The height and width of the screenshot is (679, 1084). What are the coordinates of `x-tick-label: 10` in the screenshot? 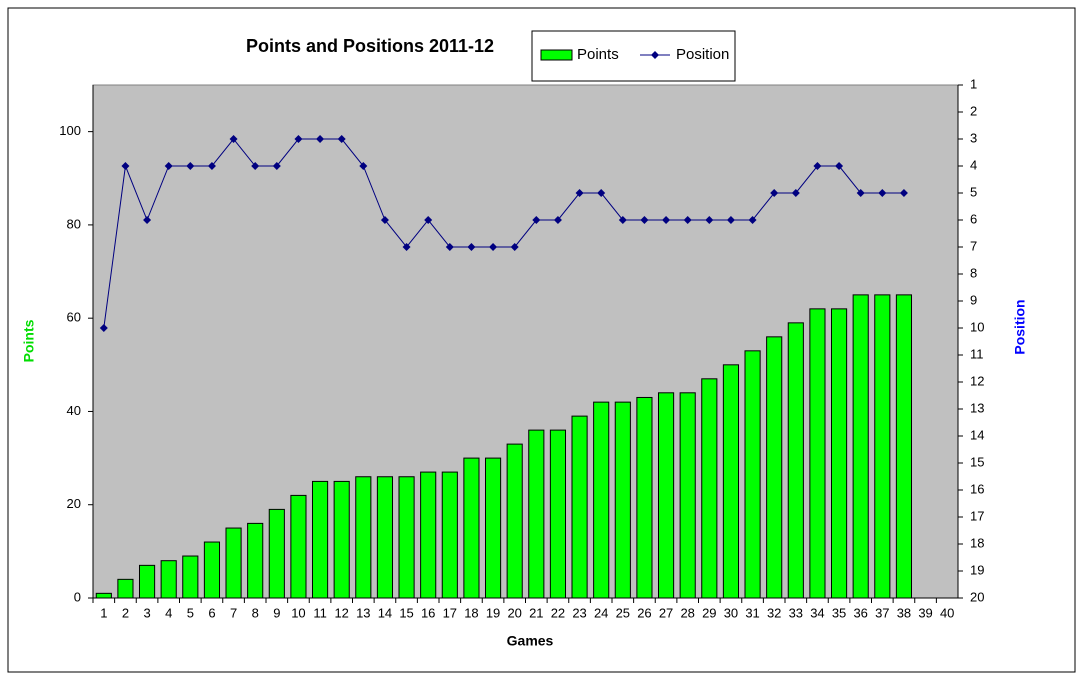 It's located at (298, 612).